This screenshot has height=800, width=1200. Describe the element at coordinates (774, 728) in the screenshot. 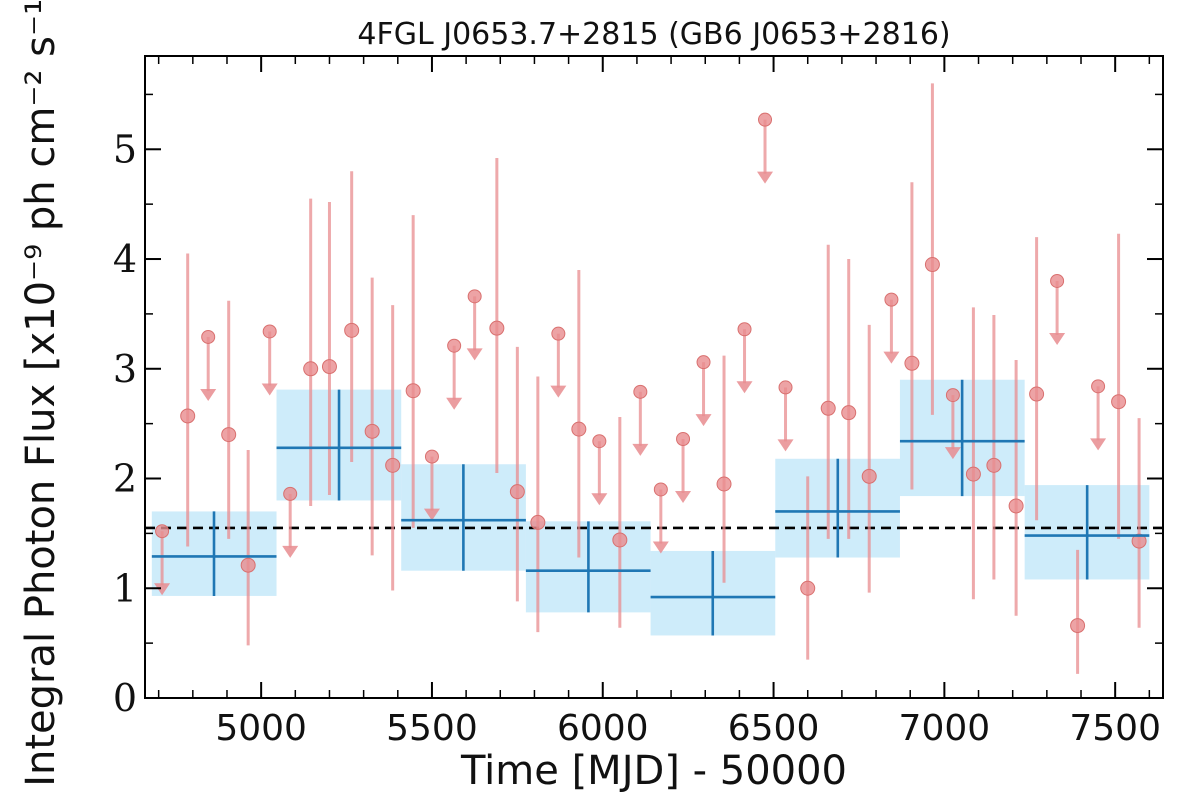

I see `x-tick-label: 6500` at that location.